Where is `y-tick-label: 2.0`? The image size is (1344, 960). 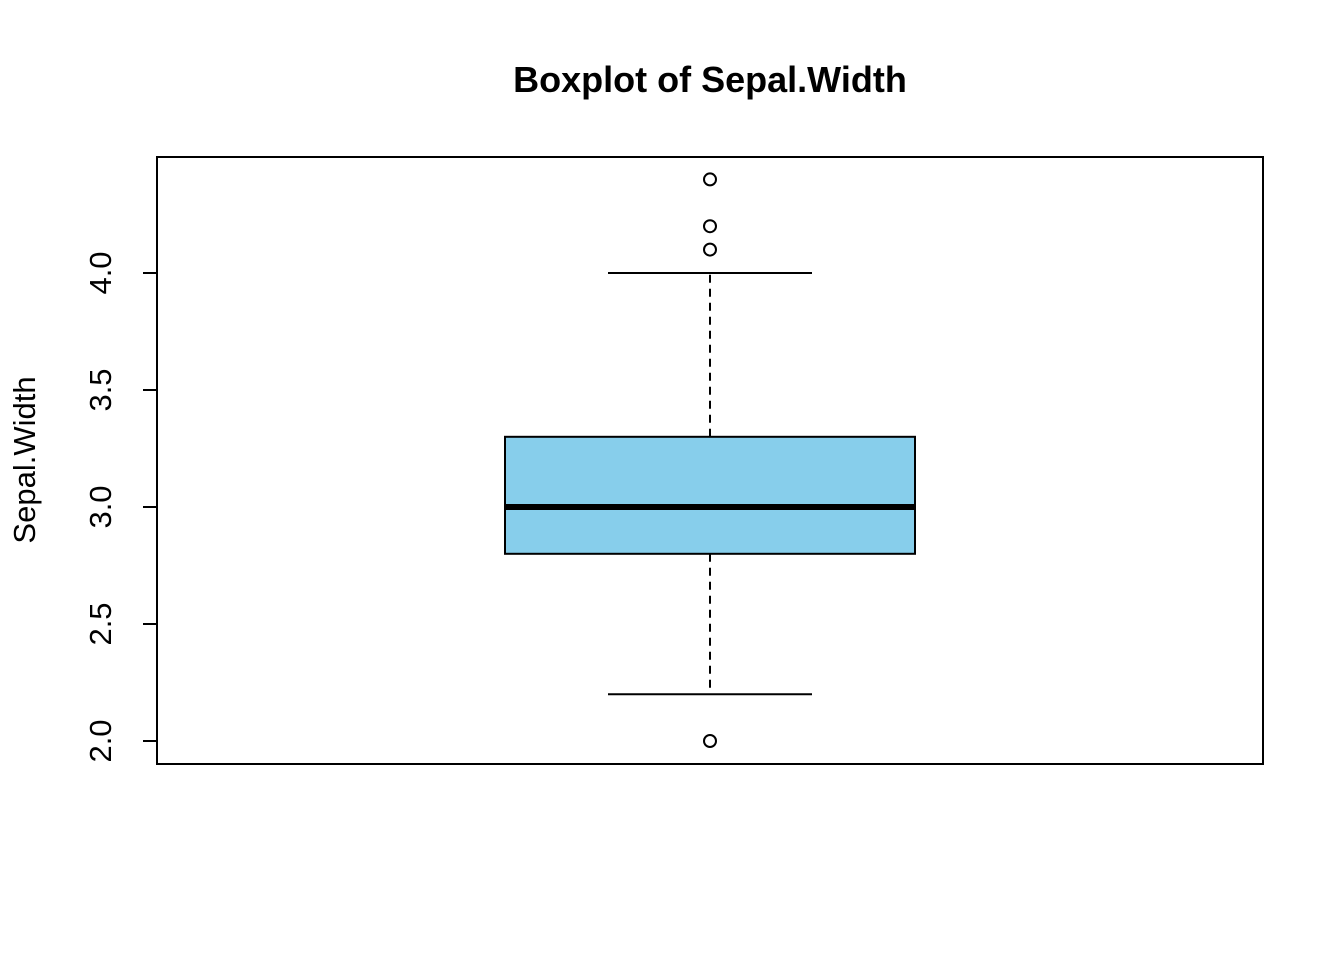
y-tick-label: 2.0 is located at coordinates (100, 740).